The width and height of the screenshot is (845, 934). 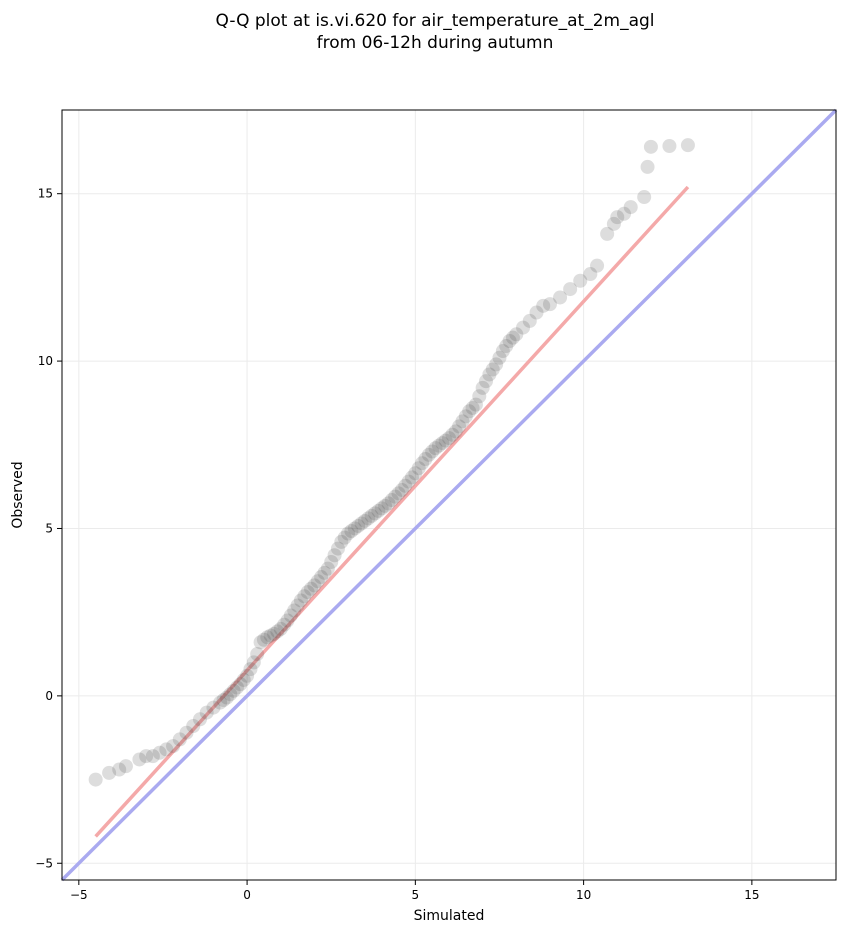 I want to click on chart-title-line-2: from 06-12h during autumn, so click(x=435, y=43).